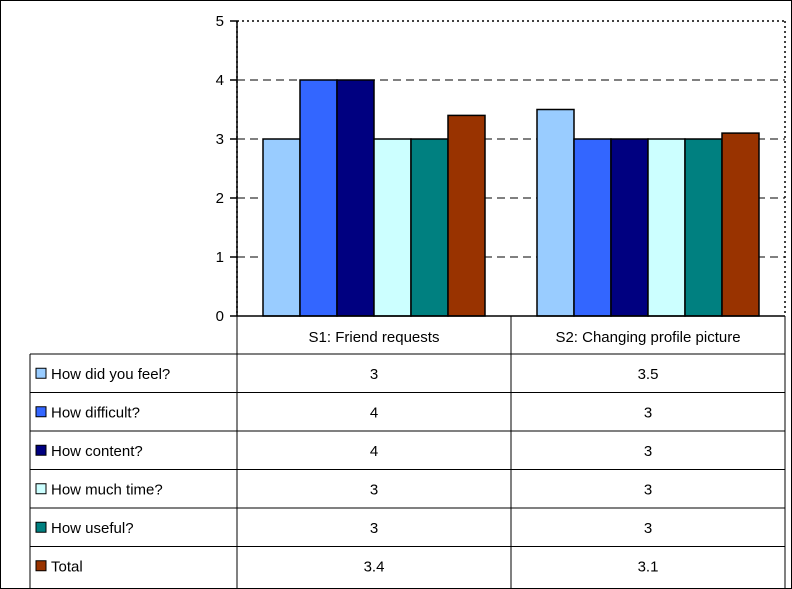  Describe the element at coordinates (648, 374) in the screenshot. I see `data-table-value: 3.5` at that location.